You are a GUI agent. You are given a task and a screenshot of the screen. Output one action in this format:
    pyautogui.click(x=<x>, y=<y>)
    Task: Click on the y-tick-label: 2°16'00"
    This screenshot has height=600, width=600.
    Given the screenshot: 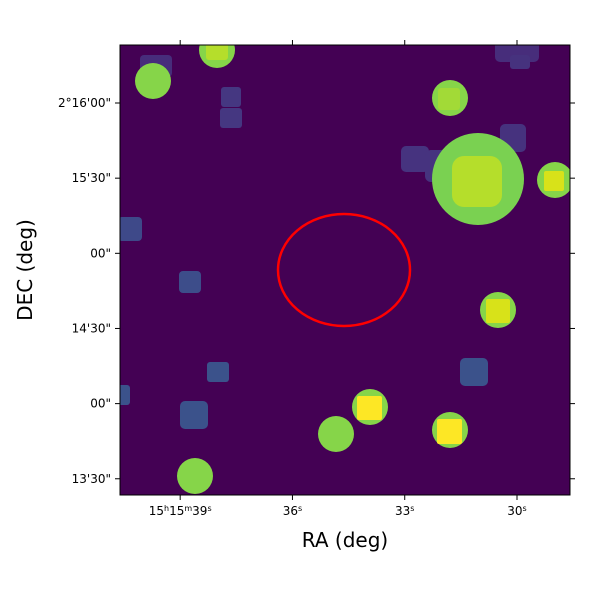 What is the action you would take?
    pyautogui.click(x=84, y=103)
    